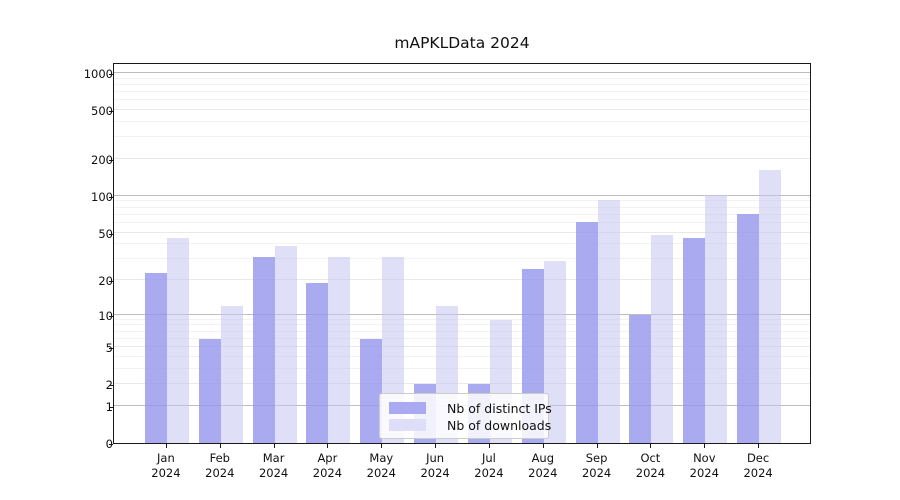  Describe the element at coordinates (704, 465) in the screenshot. I see `x-tick-label-nov: Nov 2024` at that location.